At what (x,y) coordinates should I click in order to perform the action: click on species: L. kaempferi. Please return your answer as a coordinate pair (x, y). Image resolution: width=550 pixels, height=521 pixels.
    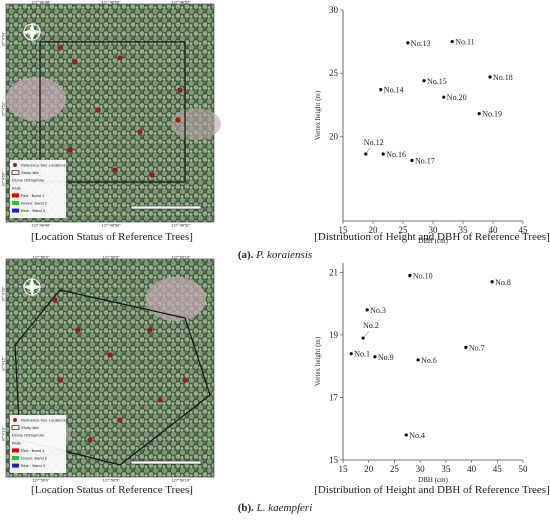
    Looking at the image, I should click on (284, 508).